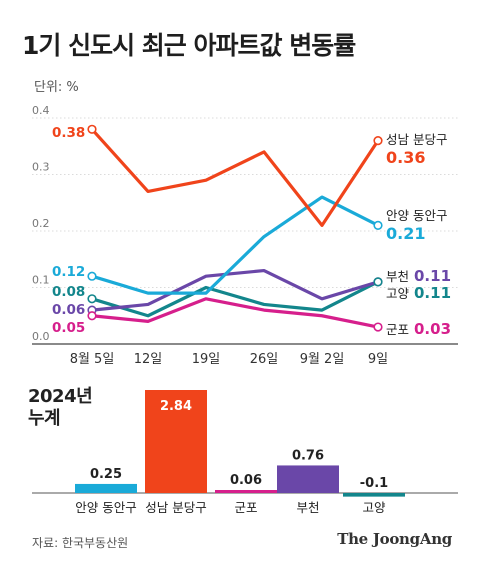  Describe the element at coordinates (206, 359) in the screenshot. I see `x-tick-label: 19일` at that location.